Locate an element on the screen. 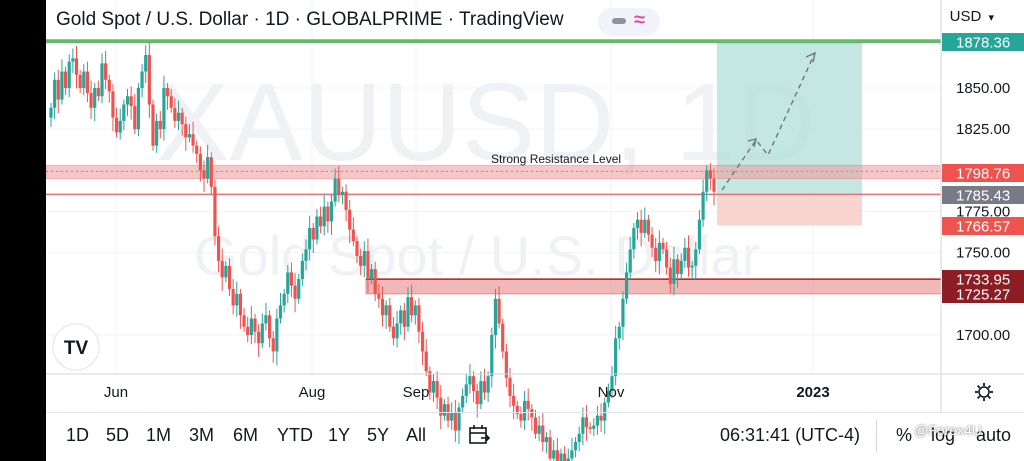 This screenshot has height=461, width=1024. range-1y: 1Y is located at coordinates (339, 435).